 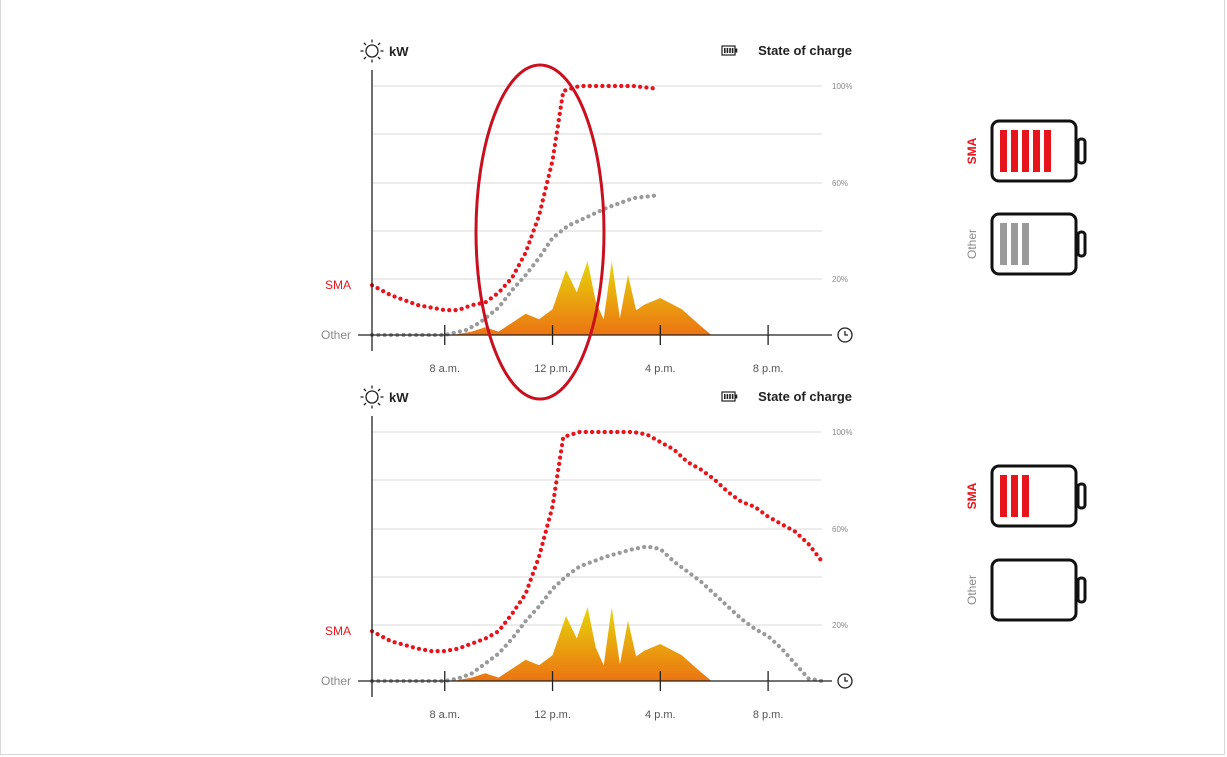 I want to click on battery-sma-2: SMA, so click(x=1026, y=496).